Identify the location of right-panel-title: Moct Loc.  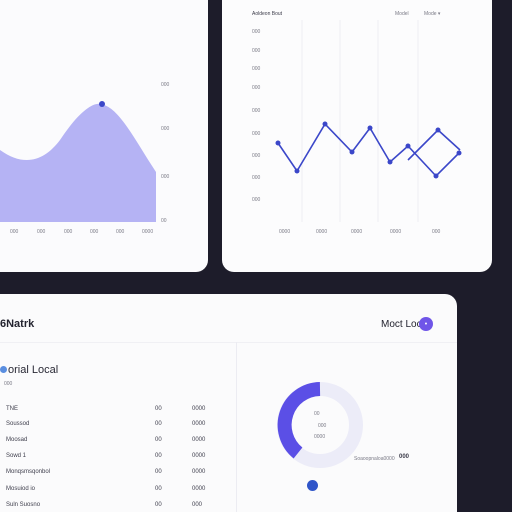
(401, 324).